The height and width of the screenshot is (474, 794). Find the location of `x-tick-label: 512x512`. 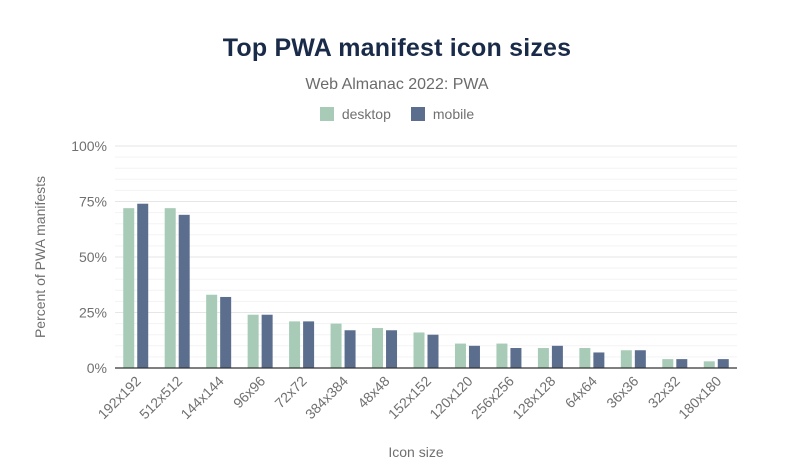

x-tick-label: 512x512 is located at coordinates (160, 397).